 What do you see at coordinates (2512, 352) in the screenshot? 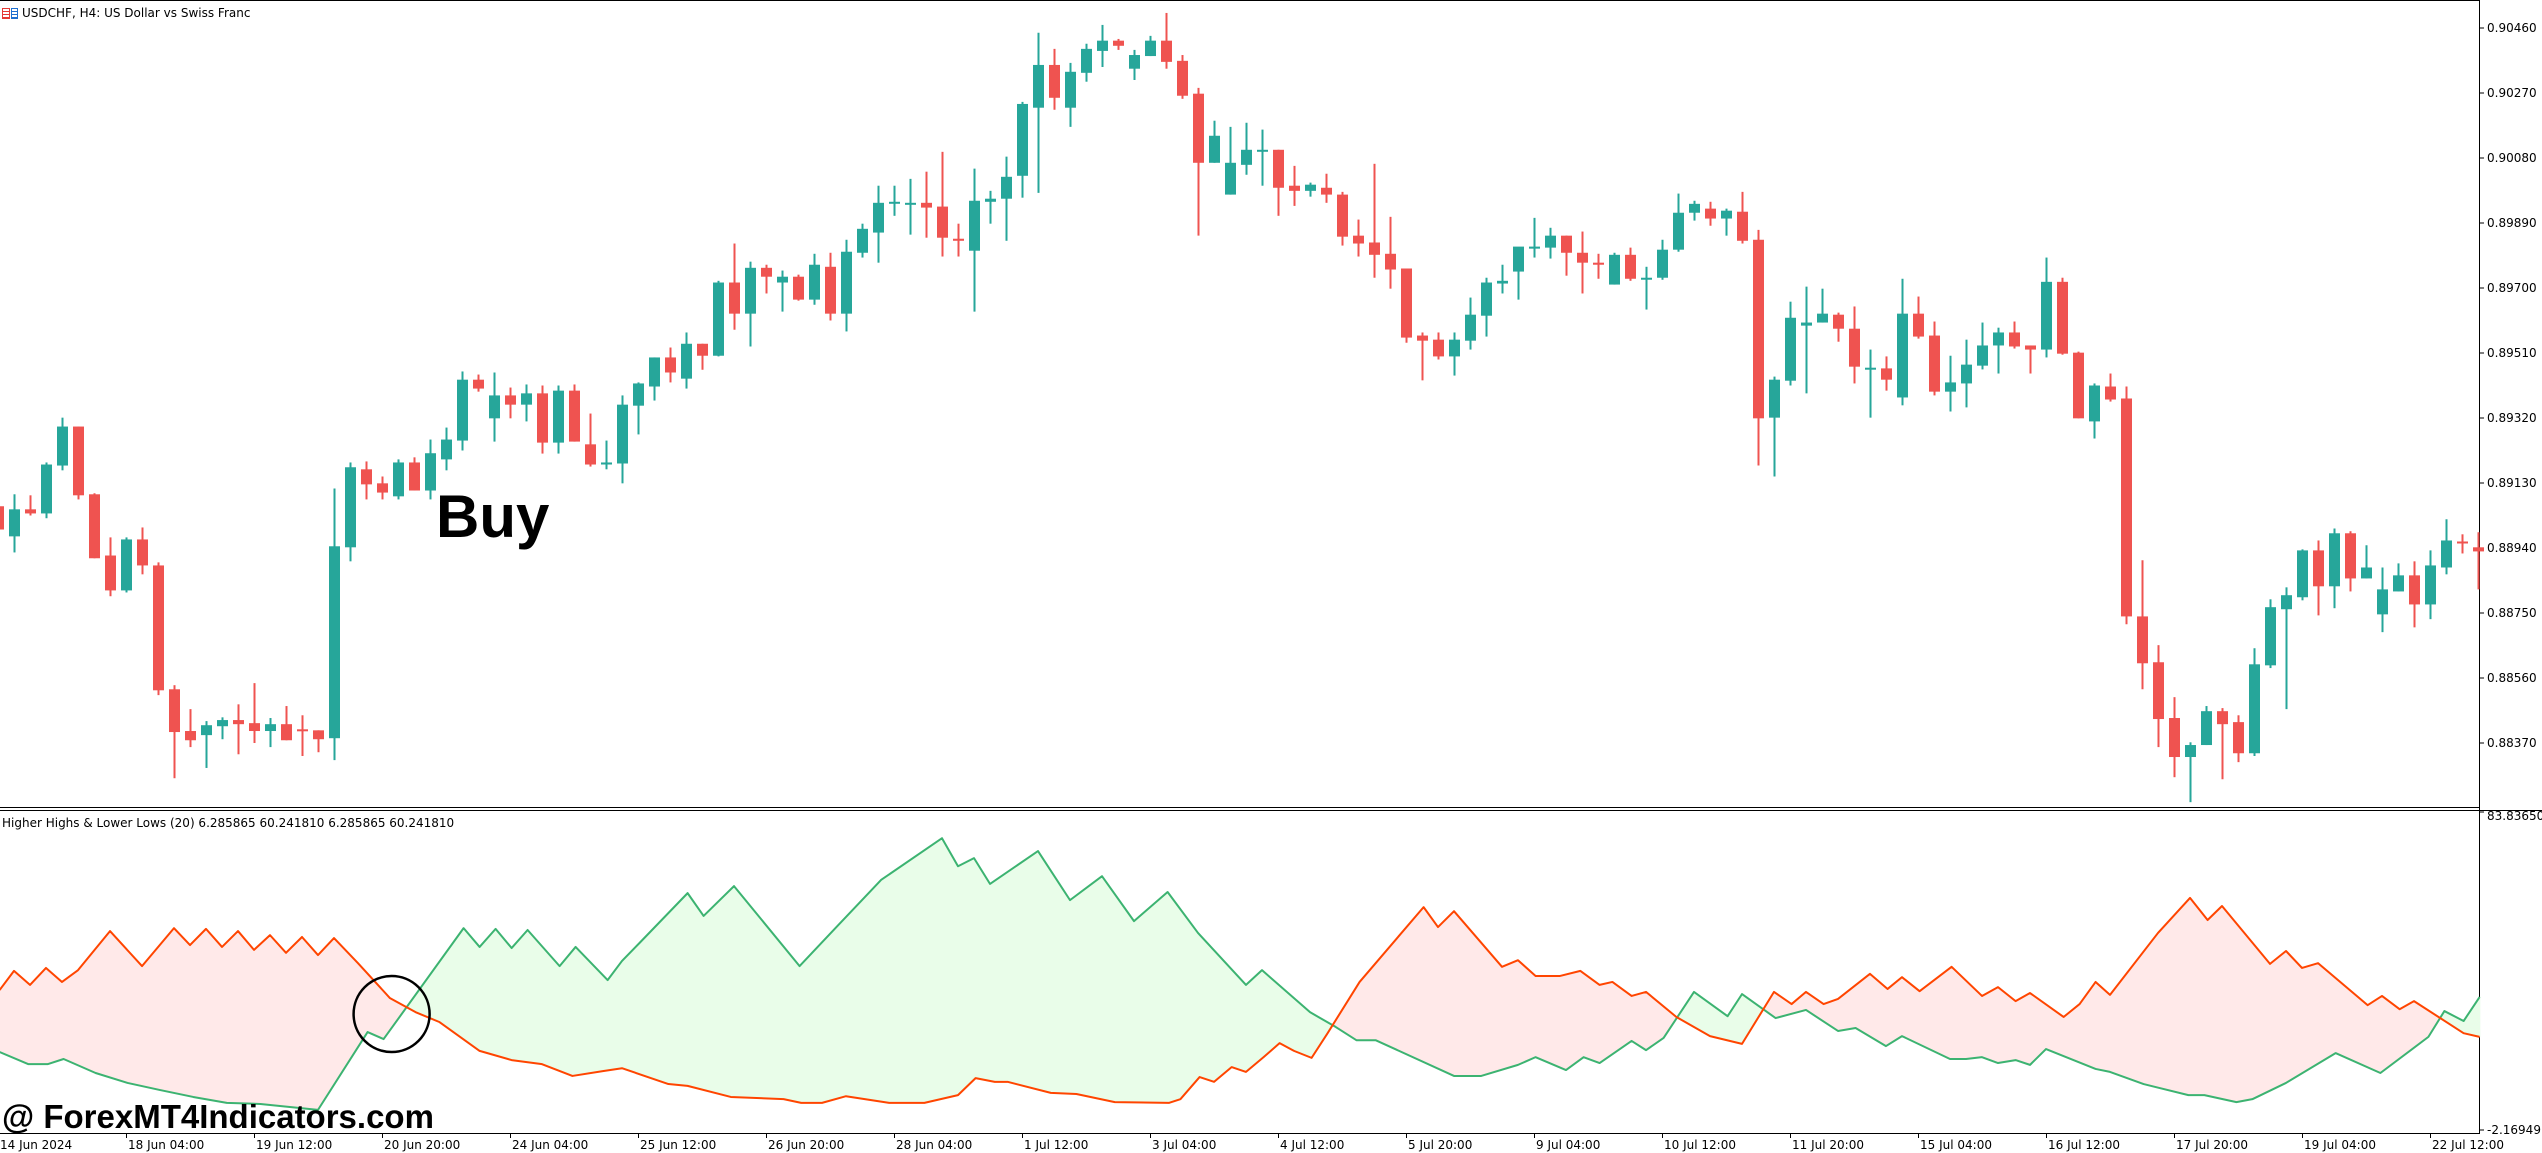
I see `price-label: 0.89510` at bounding box center [2512, 352].